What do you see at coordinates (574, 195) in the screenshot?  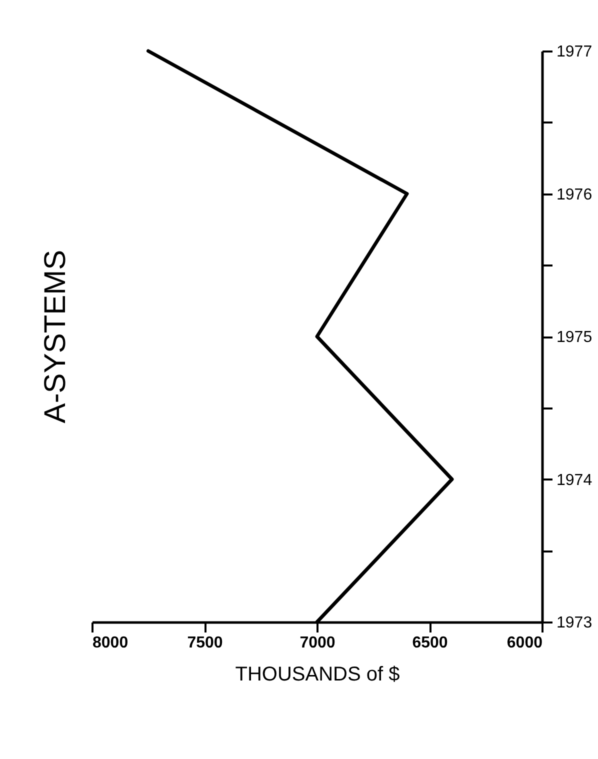 I see `y-tick-label: 1976` at bounding box center [574, 195].